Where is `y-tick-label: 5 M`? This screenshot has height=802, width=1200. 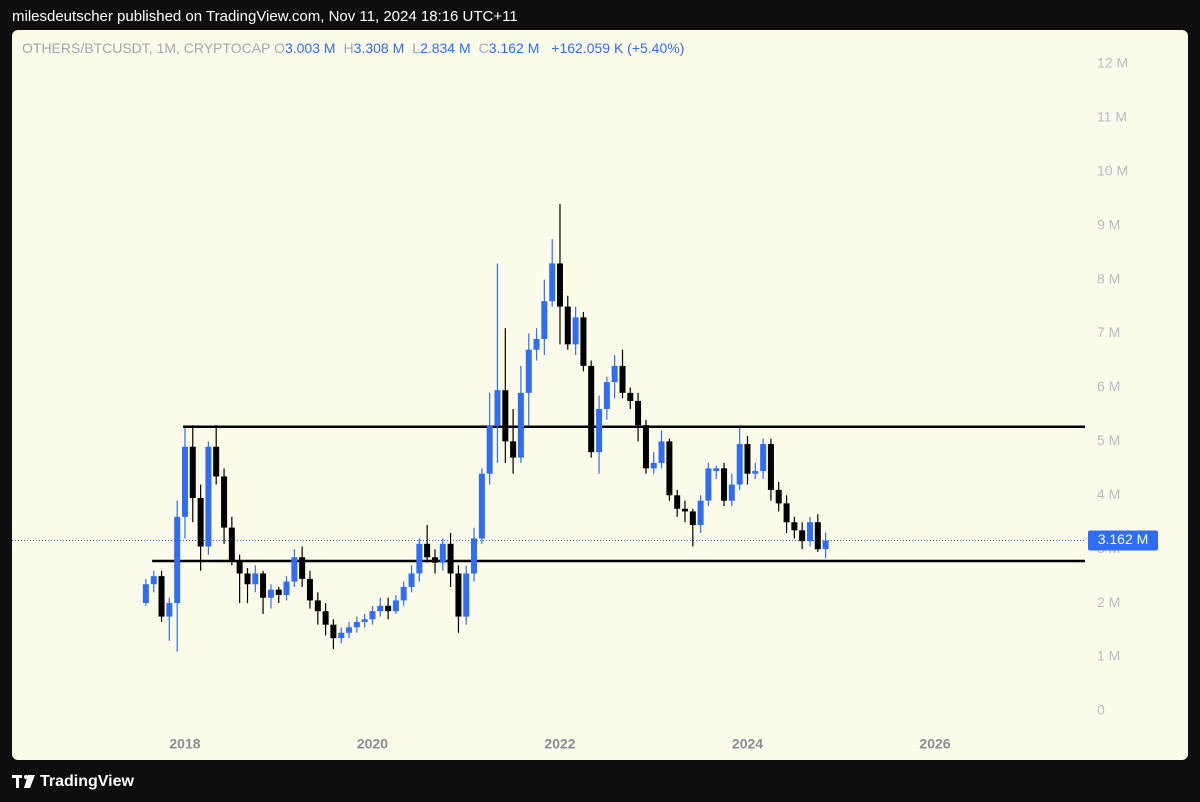
y-tick-label: 5 M is located at coordinates (1108, 440).